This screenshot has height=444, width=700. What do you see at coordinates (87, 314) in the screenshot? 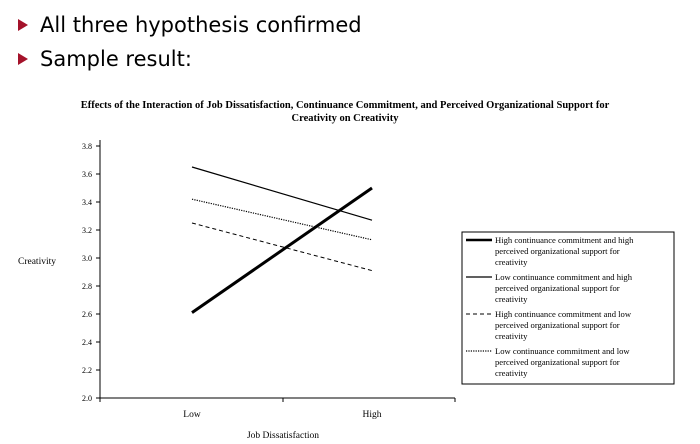
I see `y-tick-label: 2.6` at bounding box center [87, 314].